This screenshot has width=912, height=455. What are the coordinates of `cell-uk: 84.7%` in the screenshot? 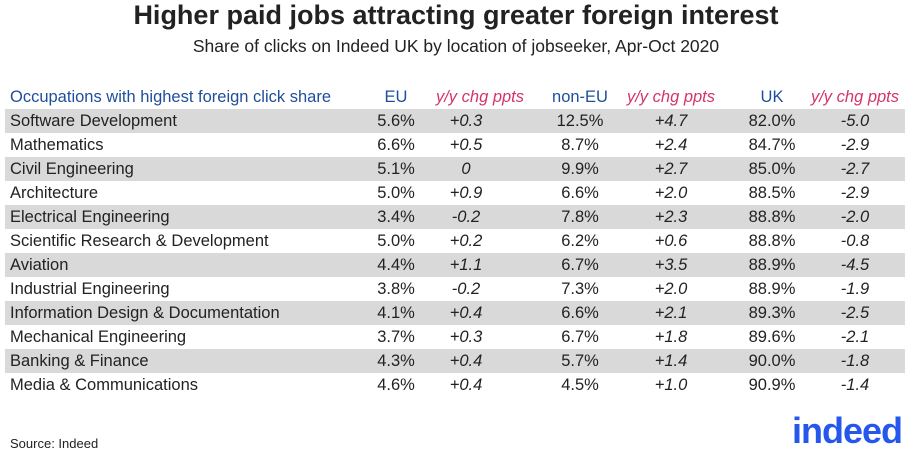 It's located at (772, 145).